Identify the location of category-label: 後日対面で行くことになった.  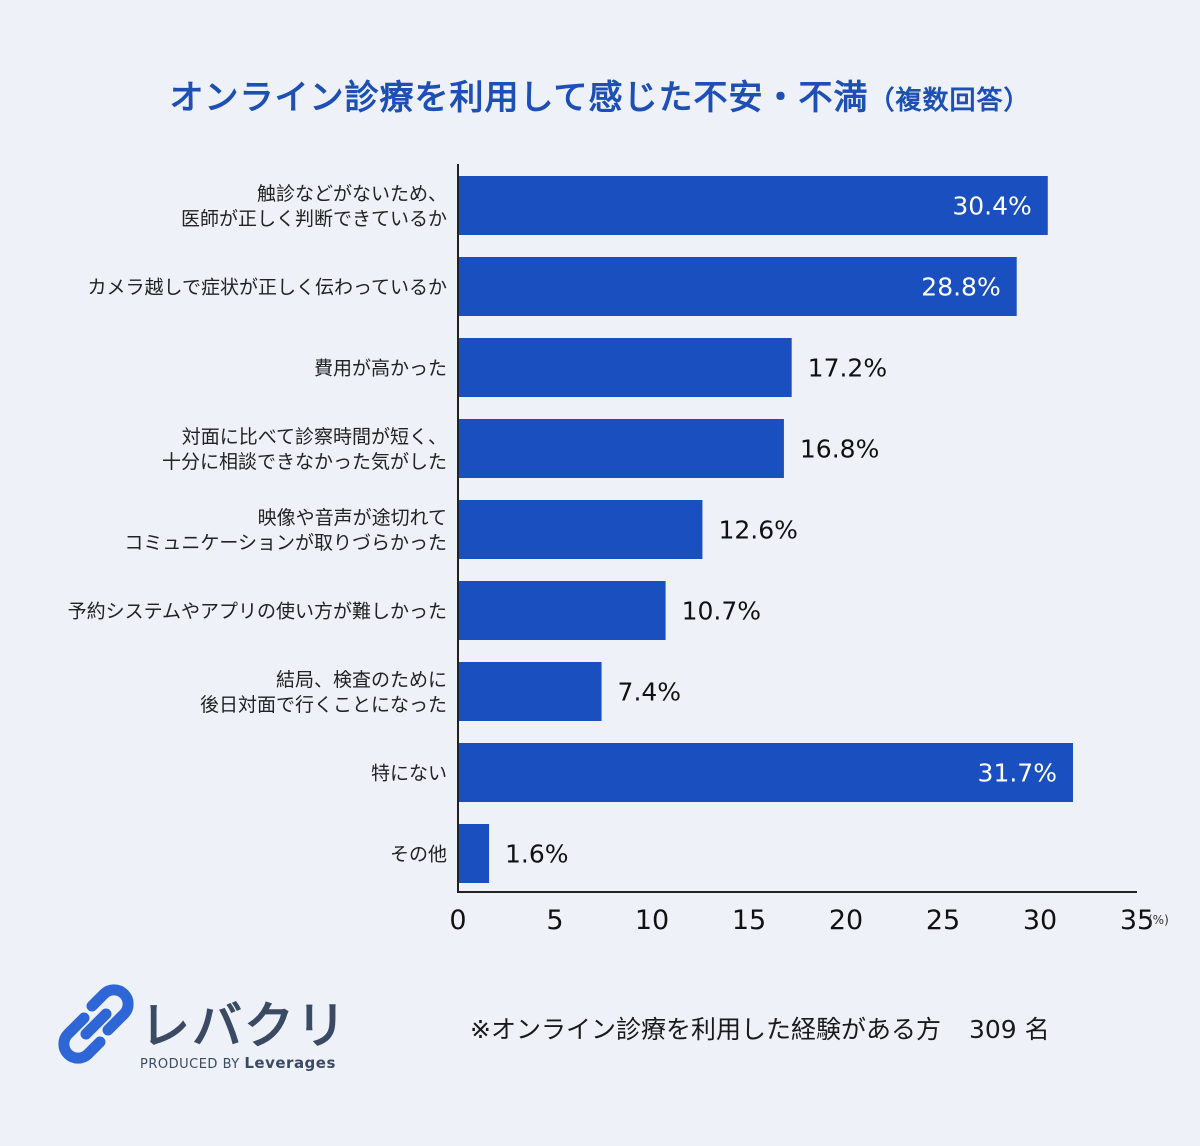
(323, 705).